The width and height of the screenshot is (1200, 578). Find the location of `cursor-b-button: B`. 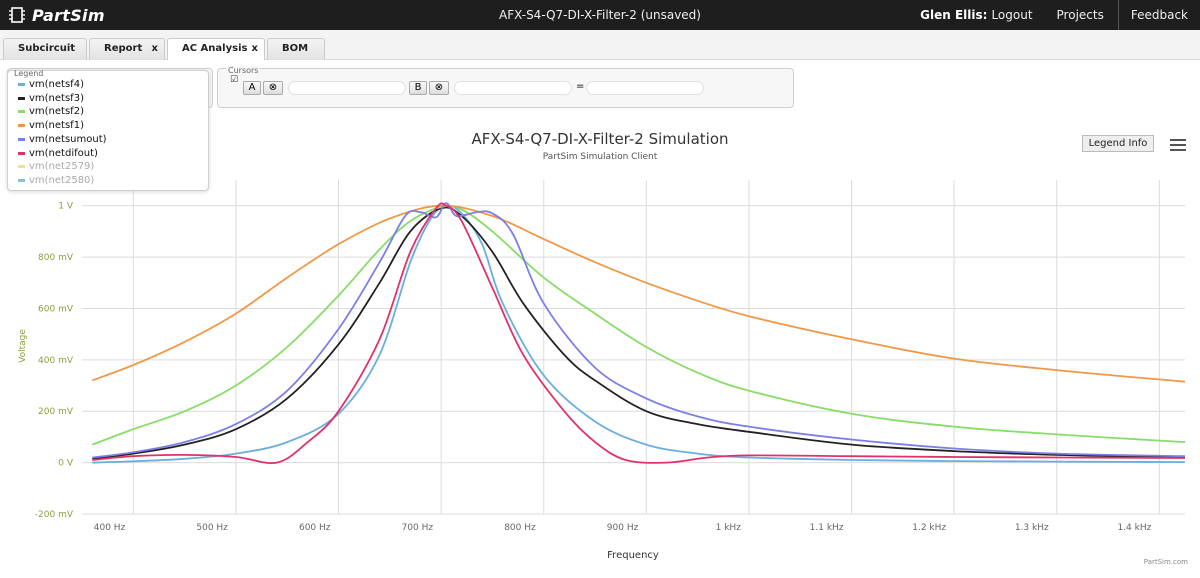

cursor-b-button: B is located at coordinates (418, 88).